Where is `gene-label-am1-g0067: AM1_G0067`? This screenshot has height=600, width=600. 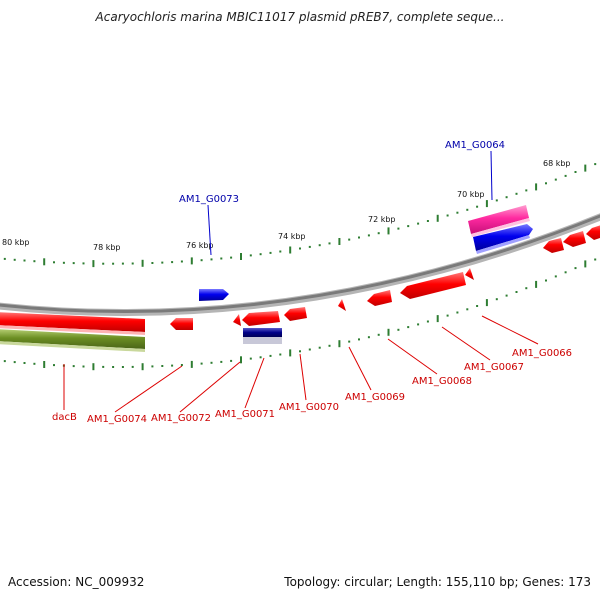
gene-label-am1-g0067: AM1_G0067 is located at coordinates (494, 367).